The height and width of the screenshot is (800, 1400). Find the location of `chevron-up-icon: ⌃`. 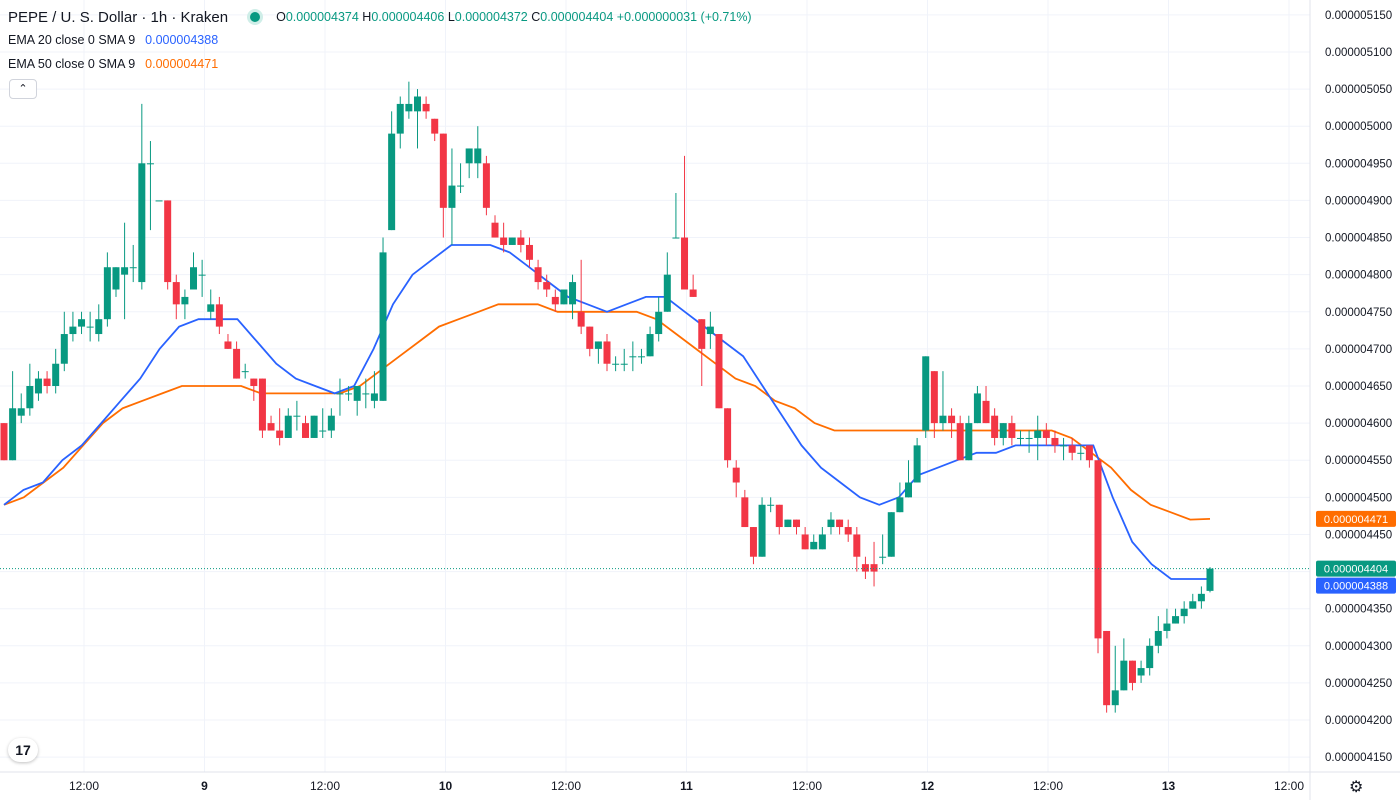

chevron-up-icon: ⌃ is located at coordinates (23, 89).